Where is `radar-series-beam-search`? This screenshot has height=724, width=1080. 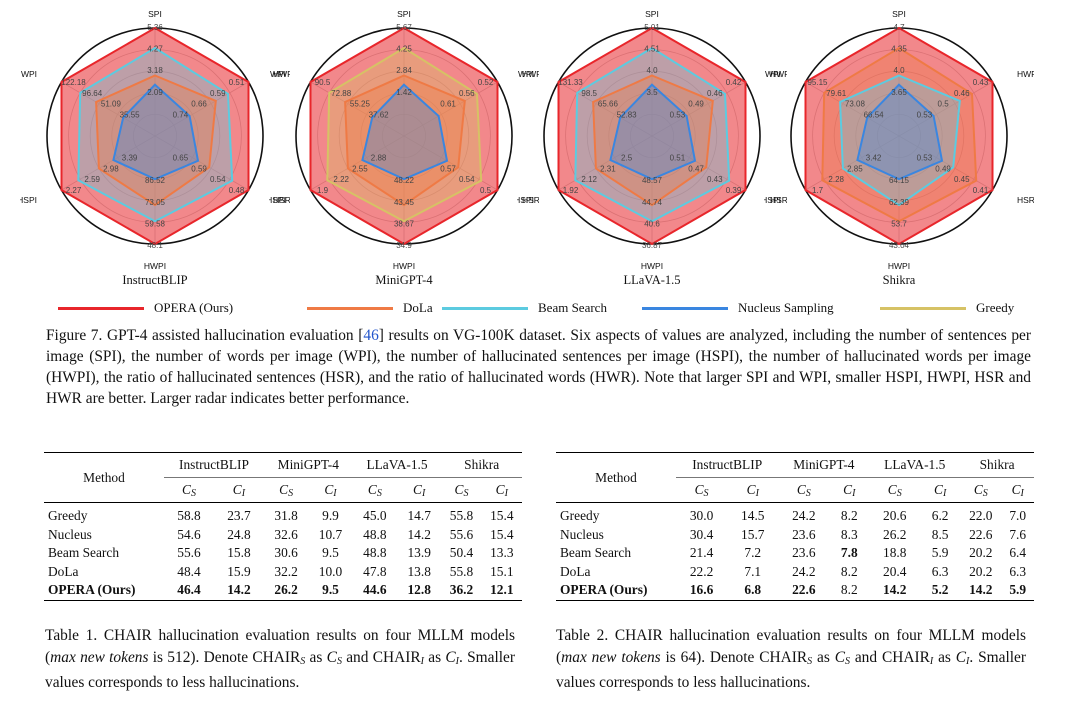 radar-series-beam-search is located at coordinates (900, 140).